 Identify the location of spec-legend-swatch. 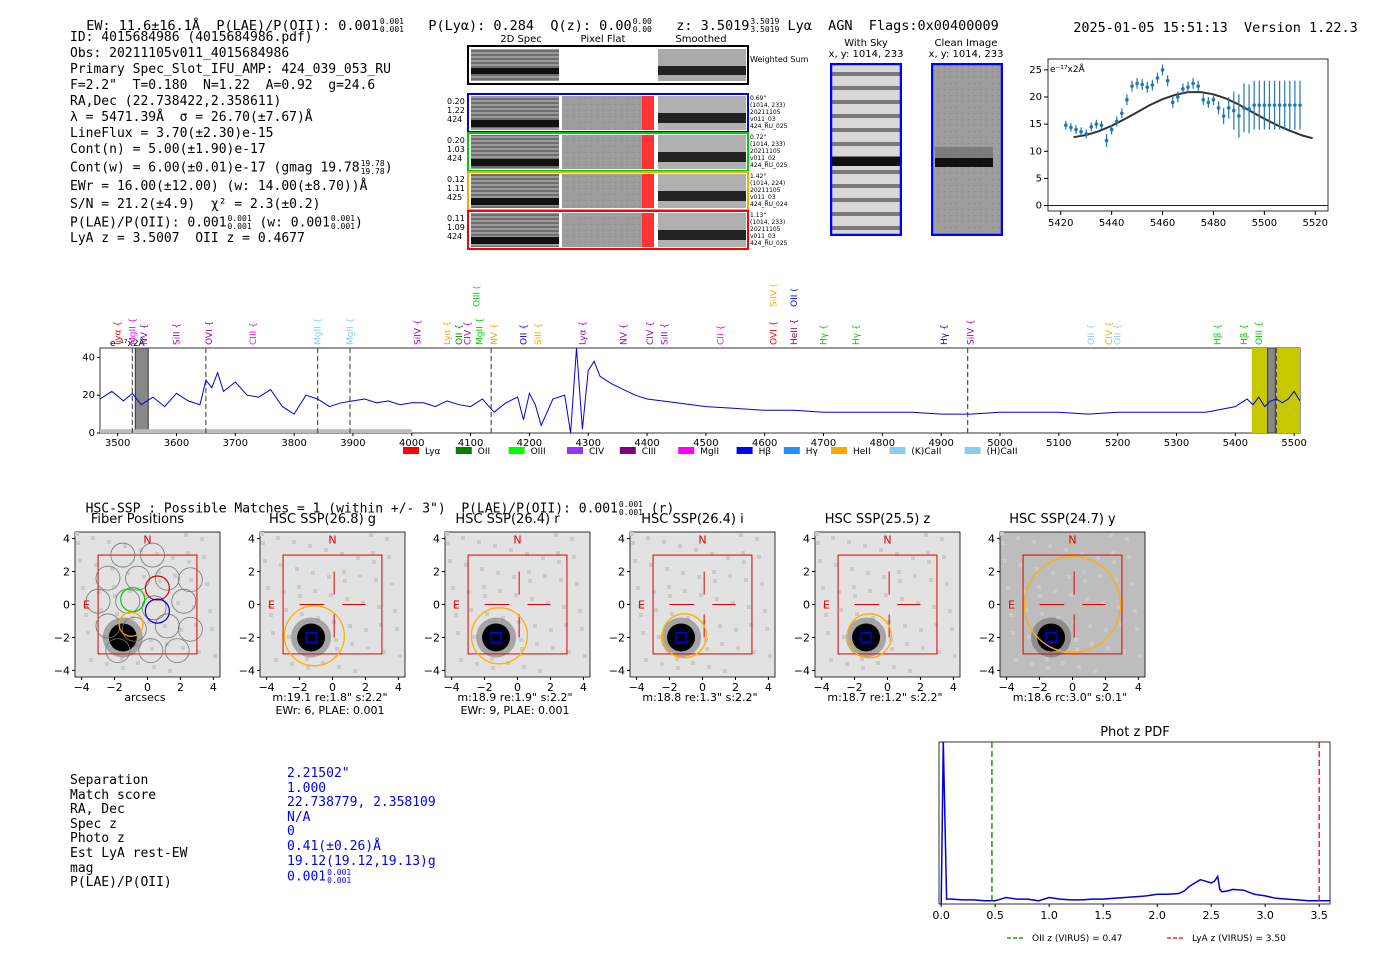
(411, 450).